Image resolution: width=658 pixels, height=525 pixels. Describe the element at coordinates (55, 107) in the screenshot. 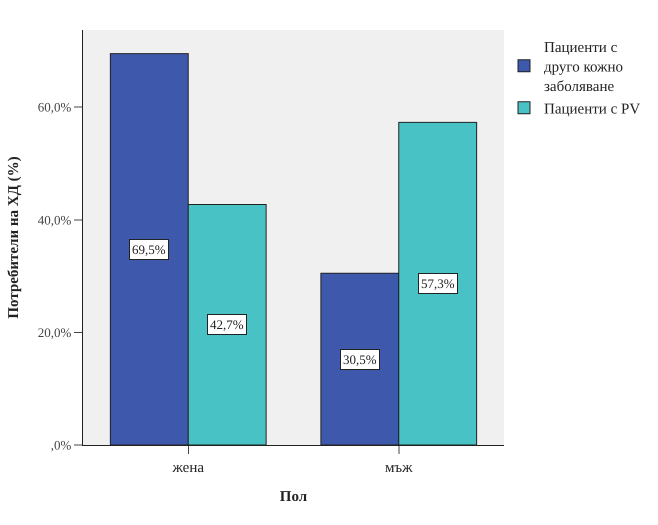

I see `y-tick-label: 60,0%` at that location.